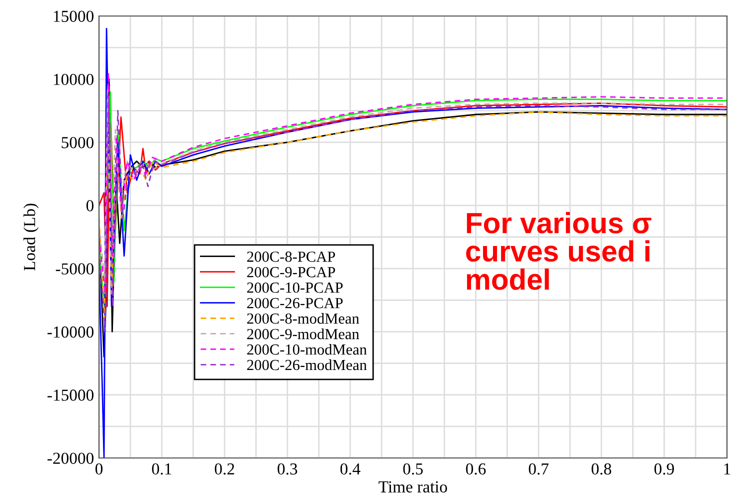  Describe the element at coordinates (99, 469) in the screenshot. I see `x-tick-label: 0` at that location.